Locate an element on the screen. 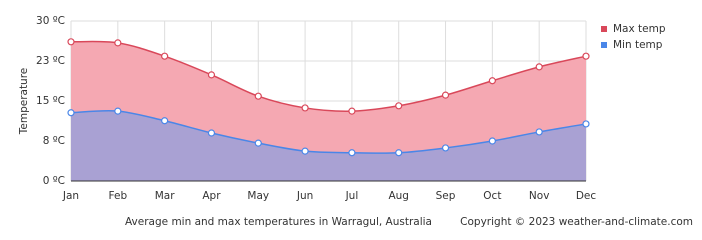 The width and height of the screenshot is (702, 240). x-tick-label: Nov is located at coordinates (539, 196).